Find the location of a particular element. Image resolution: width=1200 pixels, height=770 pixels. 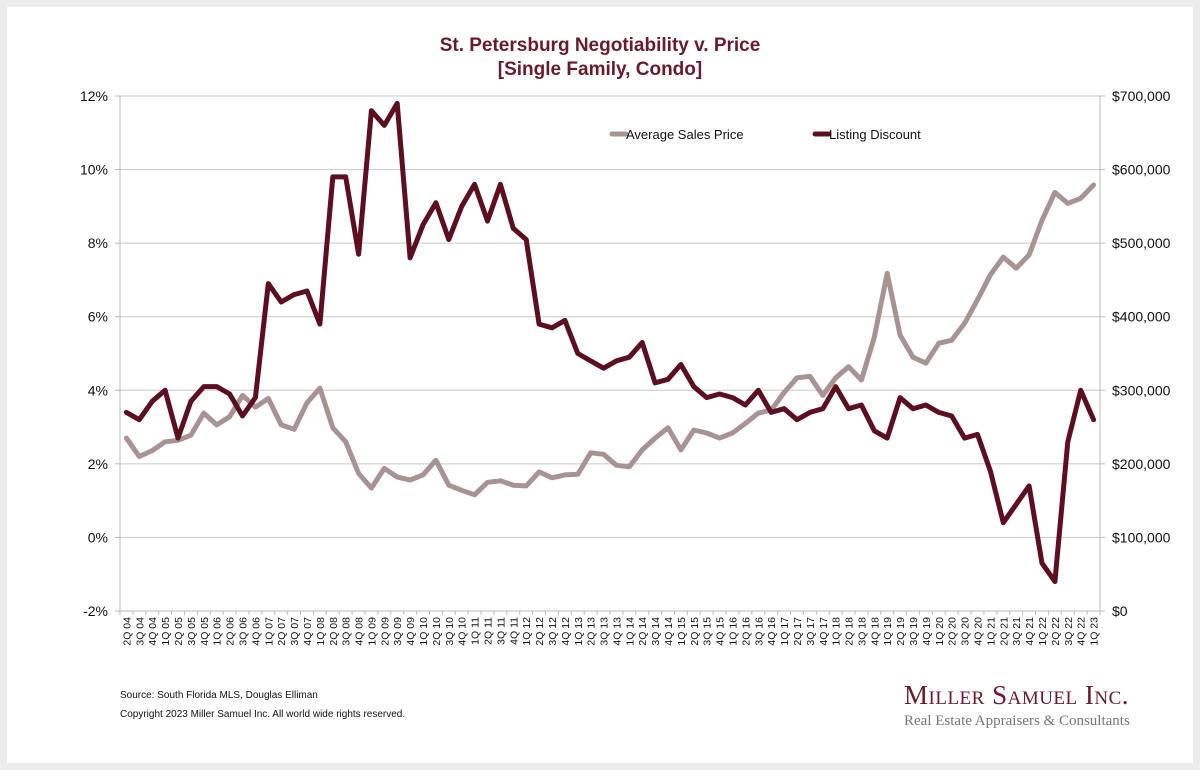

x-tick-label: 2Q 17 is located at coordinates (798, 631).